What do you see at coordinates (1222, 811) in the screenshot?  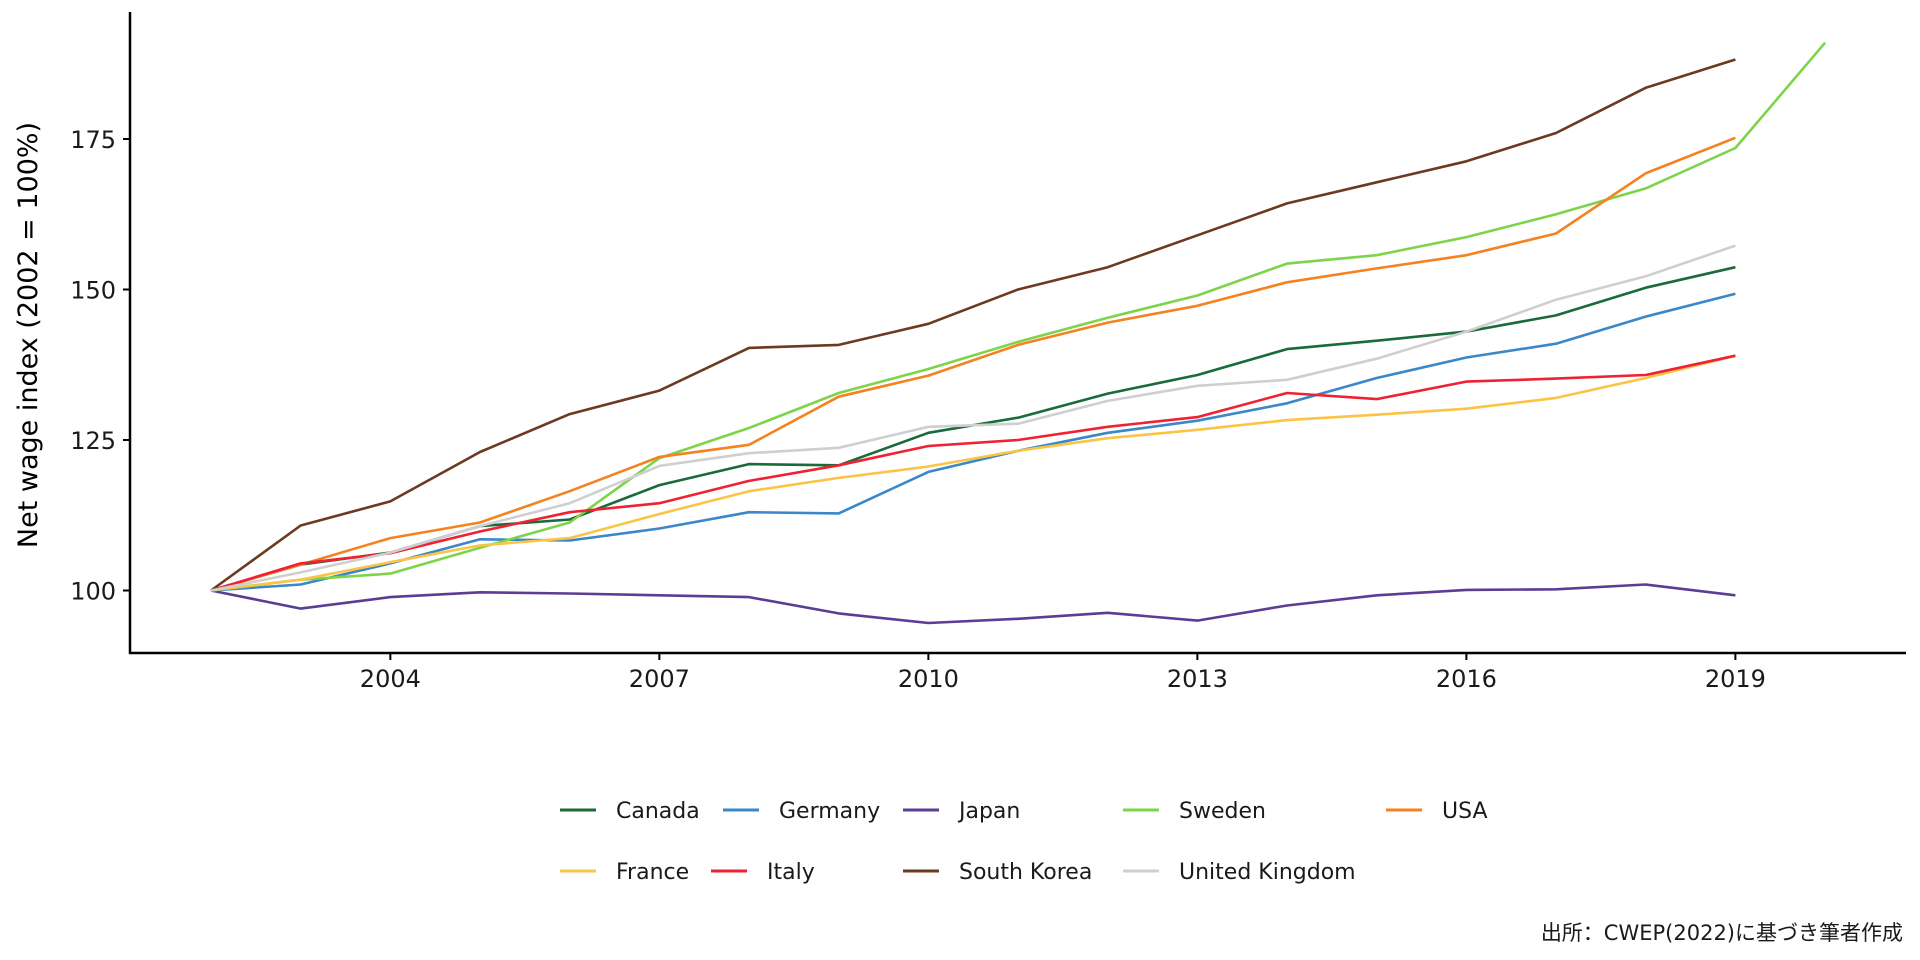 I see `legend-label: Sweden` at bounding box center [1222, 811].